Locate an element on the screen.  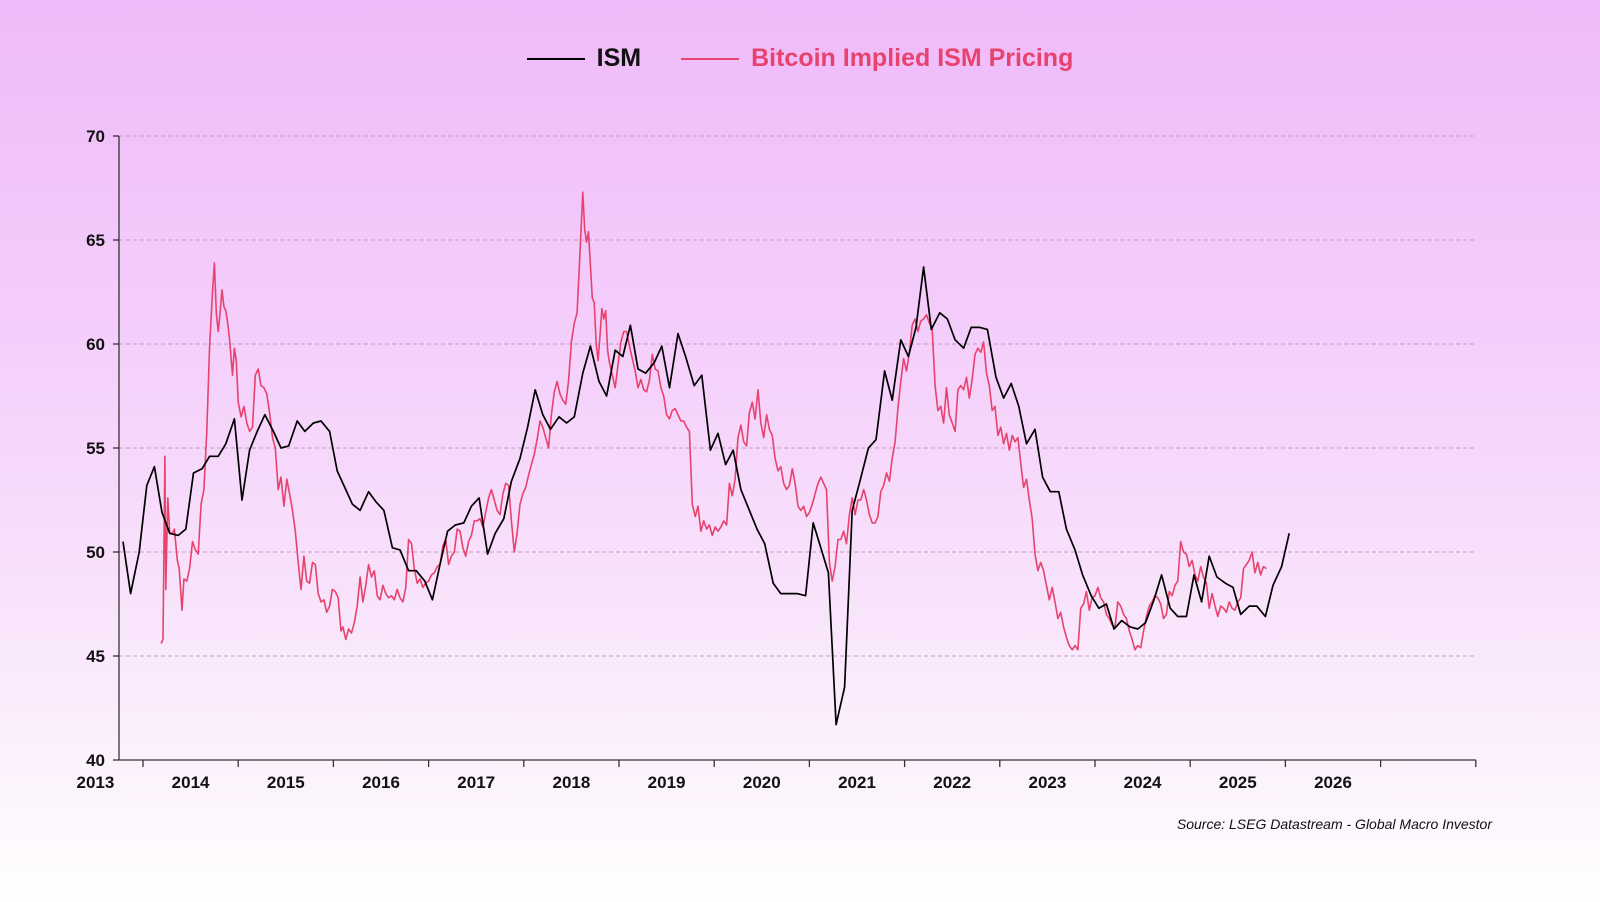
x-tick-label-2022: 2022 is located at coordinates (952, 782).